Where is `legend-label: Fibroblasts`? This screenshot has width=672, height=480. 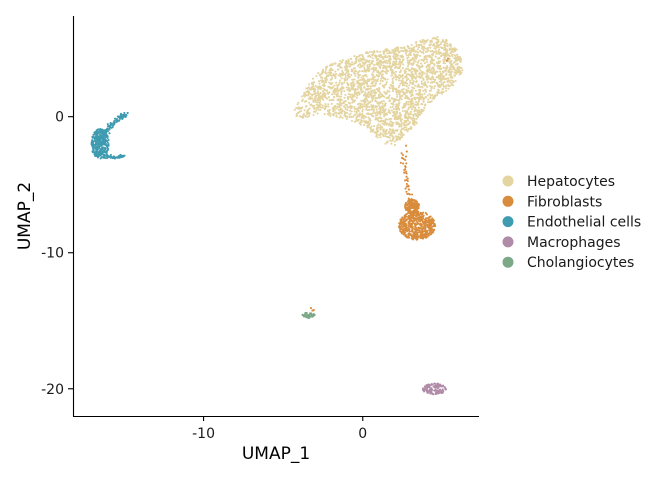
legend-label: Fibroblasts is located at coordinates (564, 202).